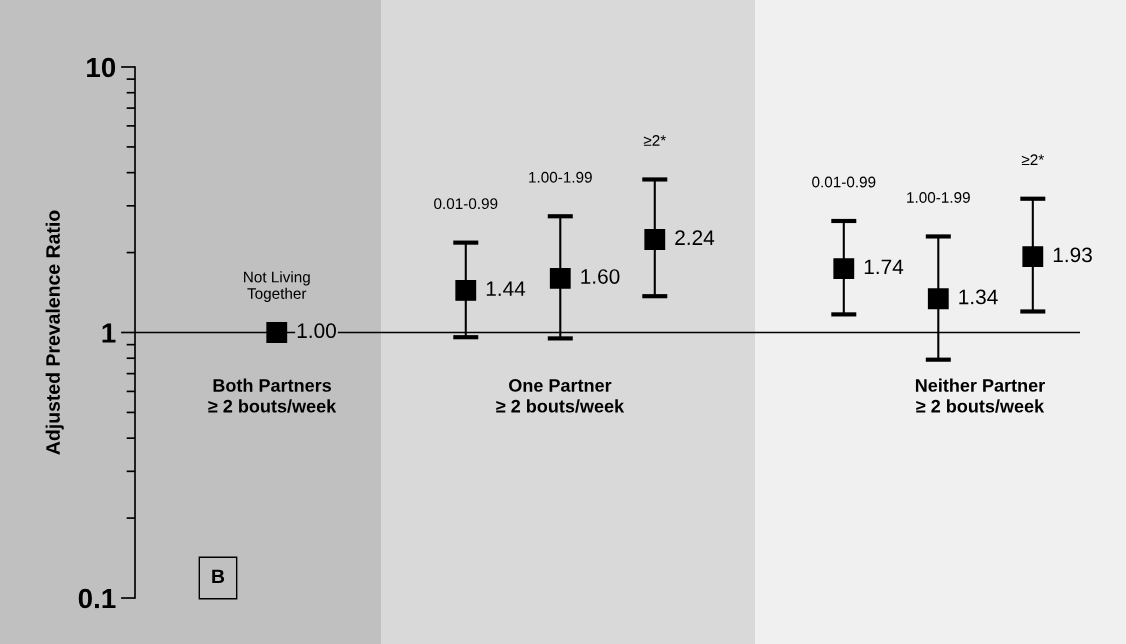 This screenshot has height=644, width=1126. I want to click on y-tick-label: 0.1, so click(97, 598).